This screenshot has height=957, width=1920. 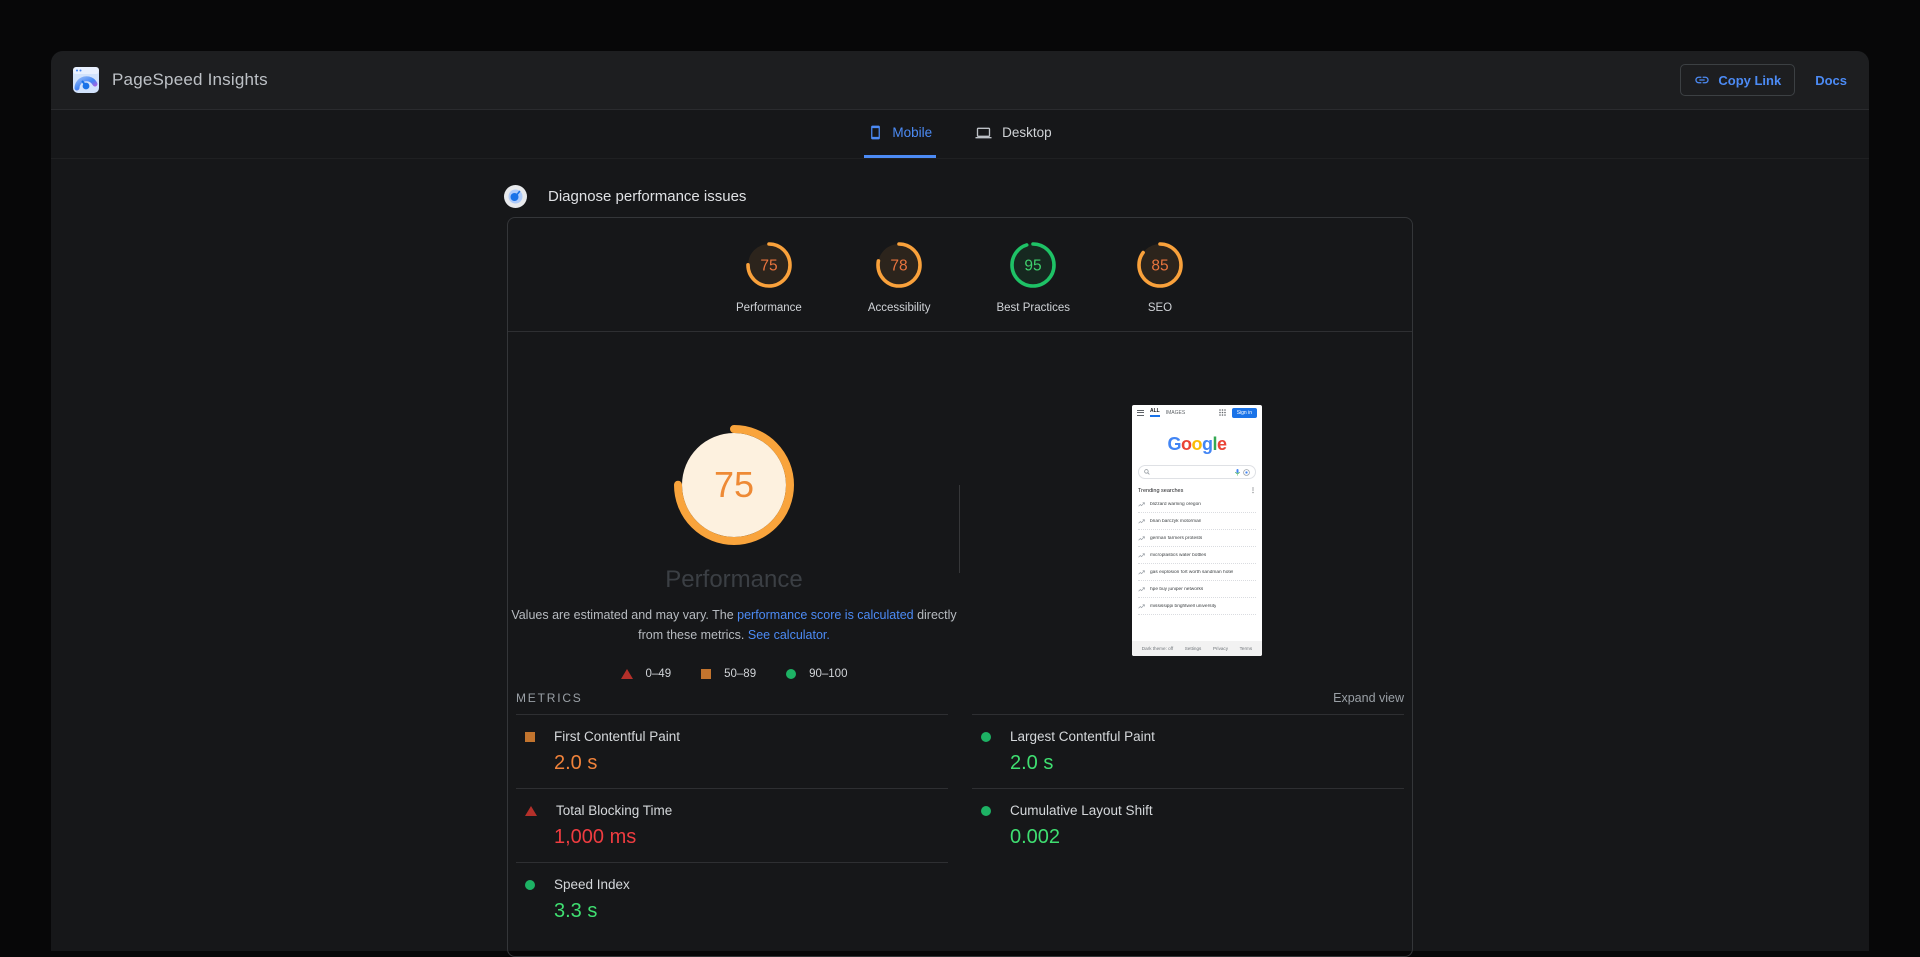 I want to click on legend-average: 50–89, so click(x=728, y=674).